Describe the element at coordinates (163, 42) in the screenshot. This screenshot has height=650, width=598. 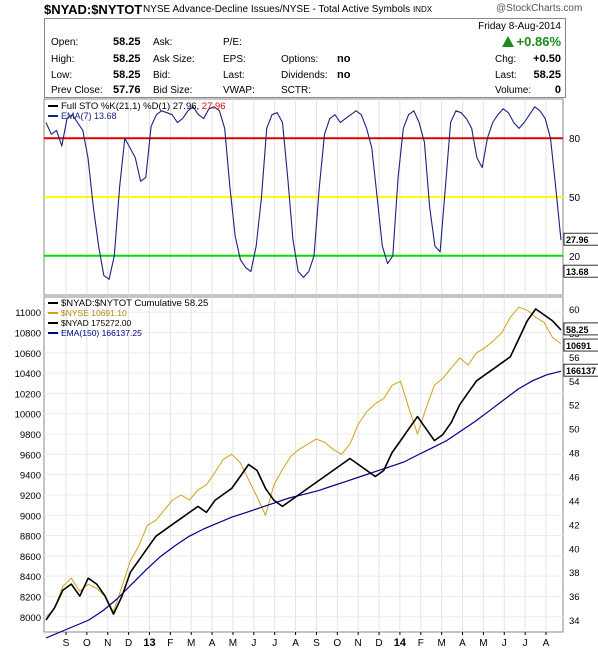
I see `ask-label: Ask:` at that location.